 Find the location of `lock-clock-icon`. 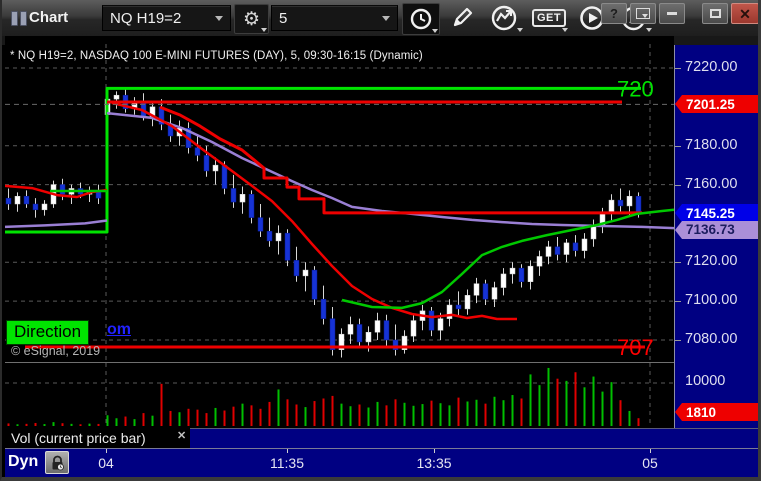

lock-clock-icon is located at coordinates (58, 462).